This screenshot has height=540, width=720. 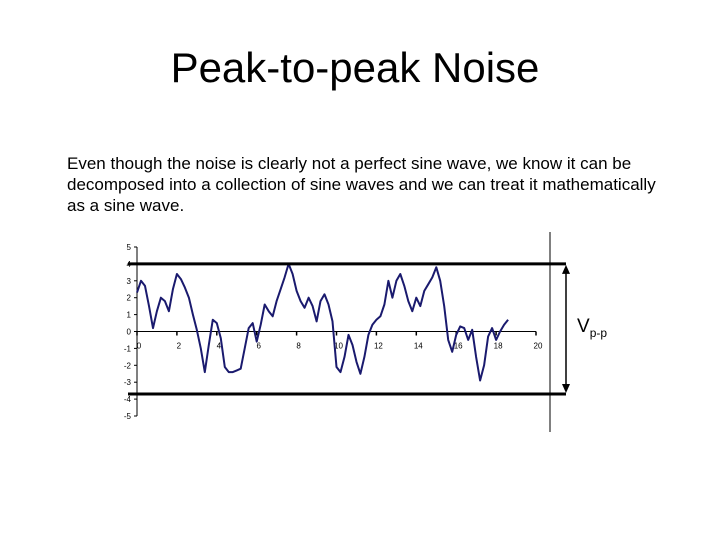 I want to click on x-tick-label: 0, so click(x=139, y=346).